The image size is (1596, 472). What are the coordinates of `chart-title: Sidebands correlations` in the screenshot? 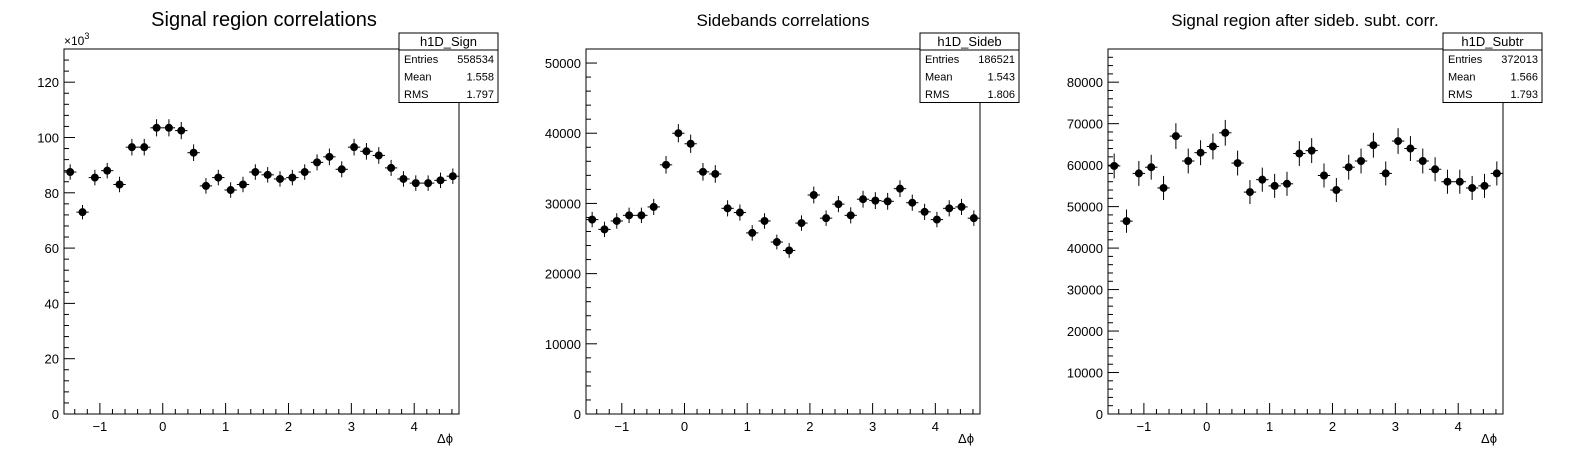 It's located at (783, 20).